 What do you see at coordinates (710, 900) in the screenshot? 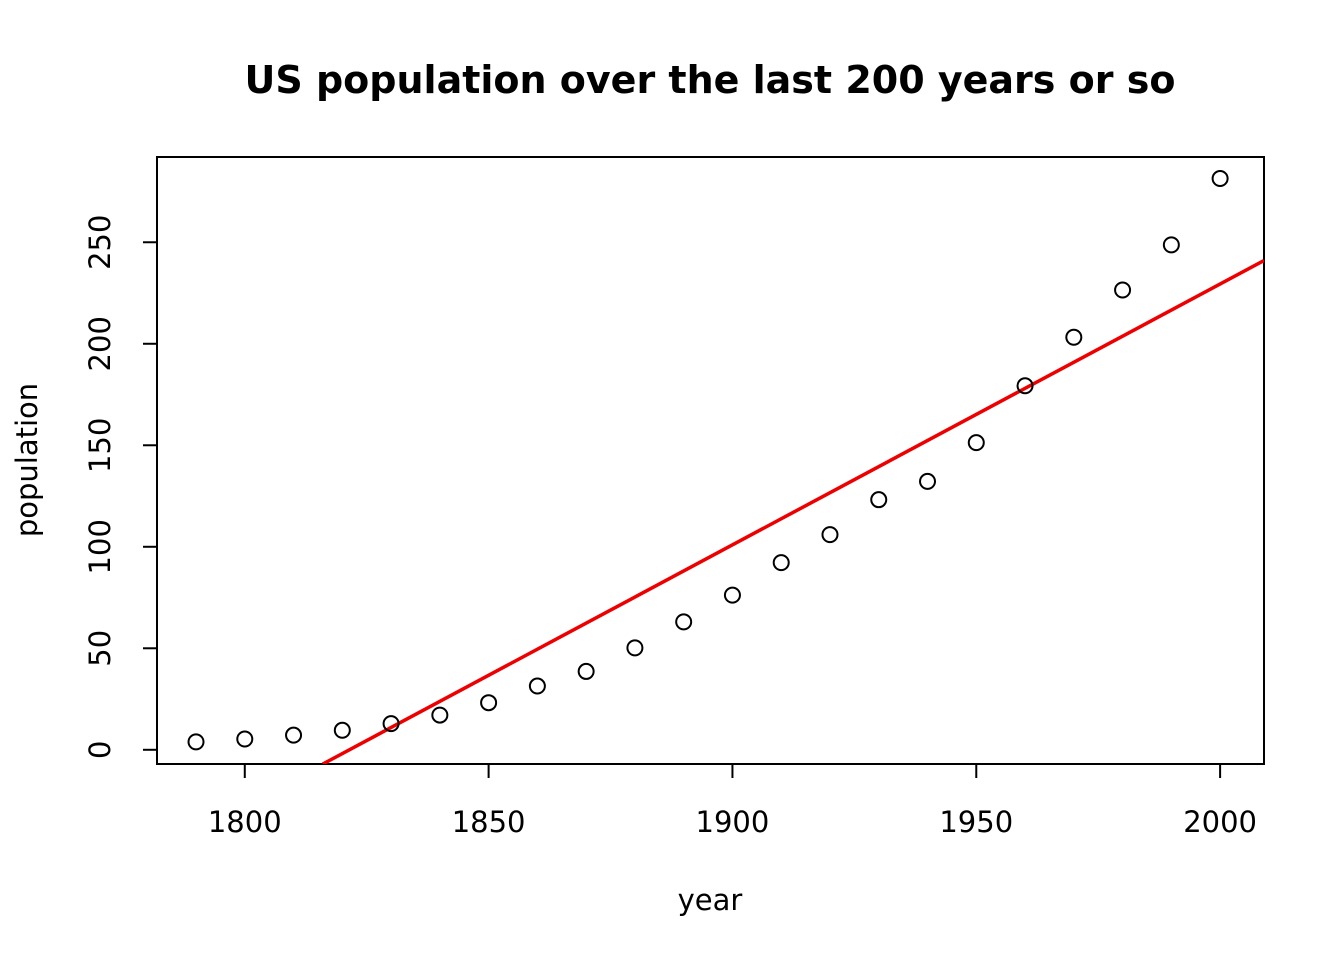
I see `x-axis-label: year` at bounding box center [710, 900].